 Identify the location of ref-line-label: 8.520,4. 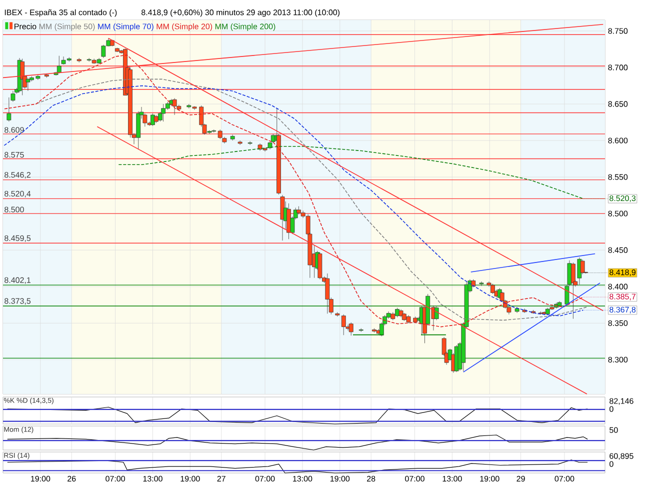
(17, 194).